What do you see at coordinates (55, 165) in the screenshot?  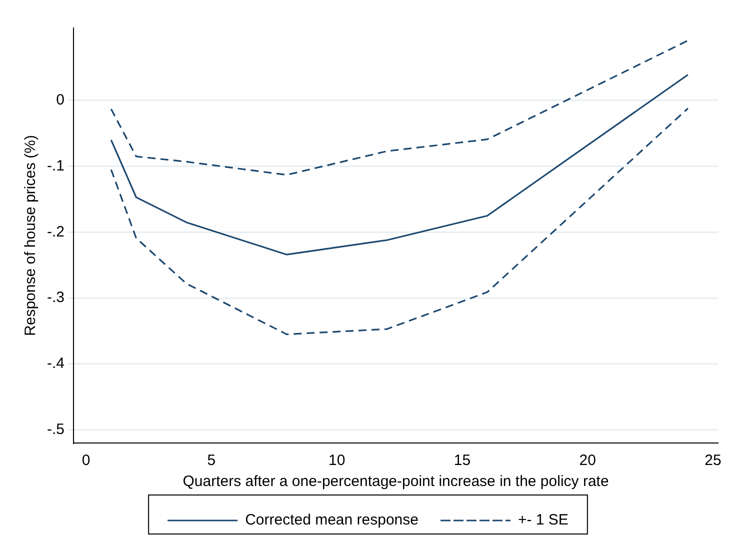 I see `y-tick-label: -.1` at bounding box center [55, 165].